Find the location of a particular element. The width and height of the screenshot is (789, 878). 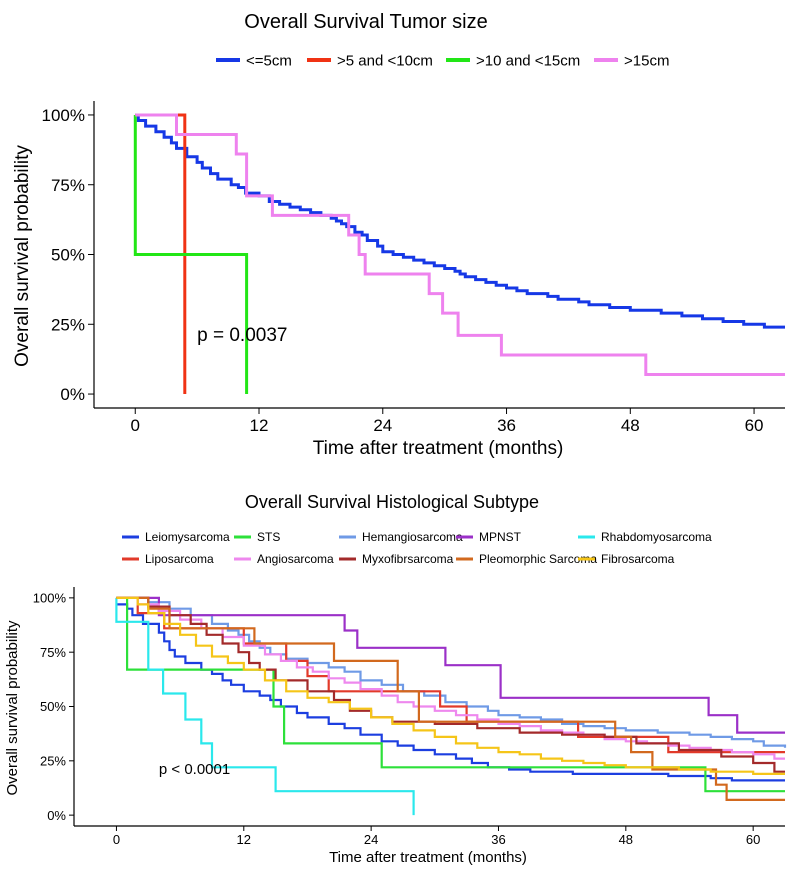

legend-label: >15cm is located at coordinates (646, 60).